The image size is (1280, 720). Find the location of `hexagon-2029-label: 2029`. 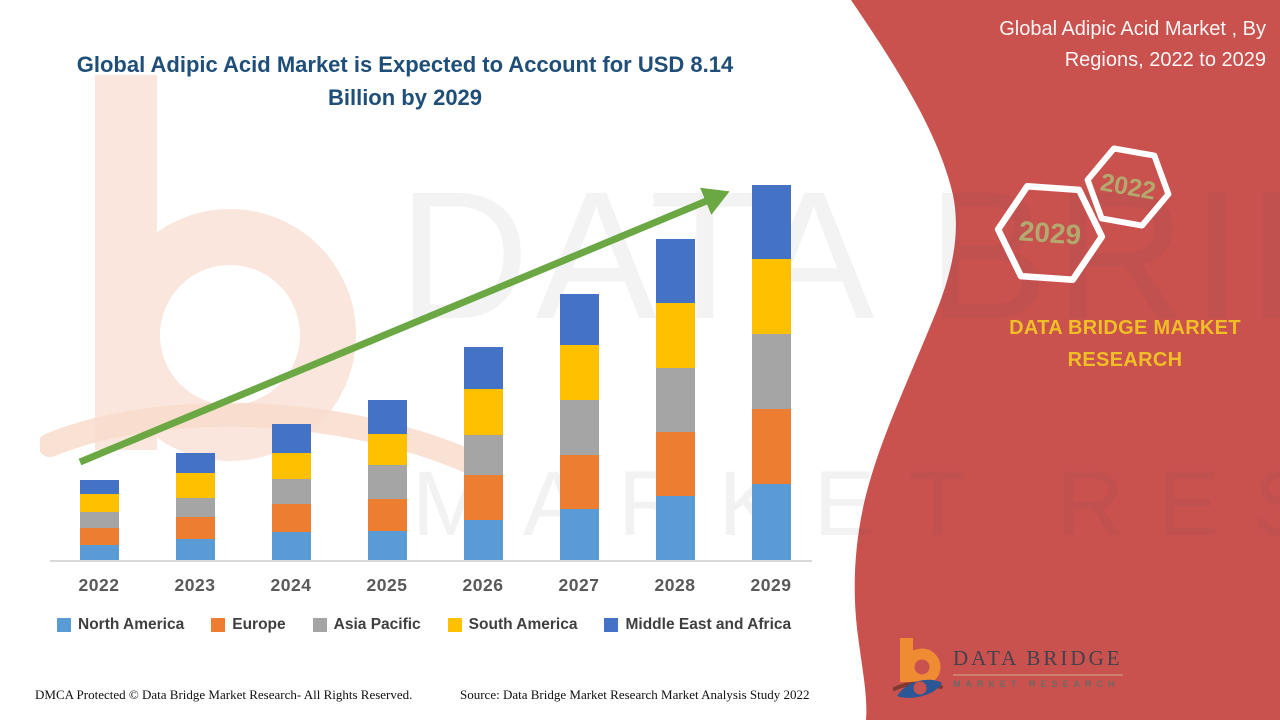

hexagon-2029-label: 2029 is located at coordinates (1050, 232).